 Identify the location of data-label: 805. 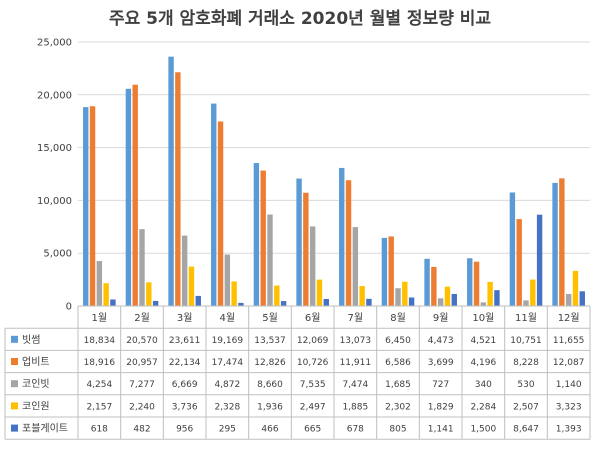
(397, 430).